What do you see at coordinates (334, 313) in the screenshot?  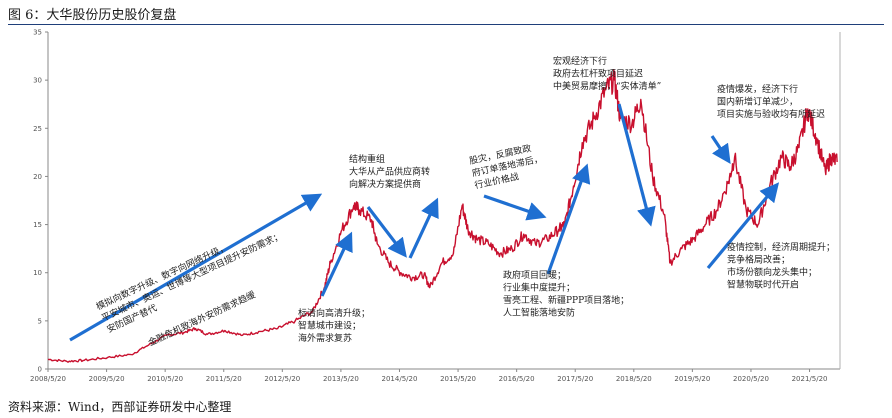 I see `annotation-text: 标清向高清升级；` at bounding box center [334, 313].